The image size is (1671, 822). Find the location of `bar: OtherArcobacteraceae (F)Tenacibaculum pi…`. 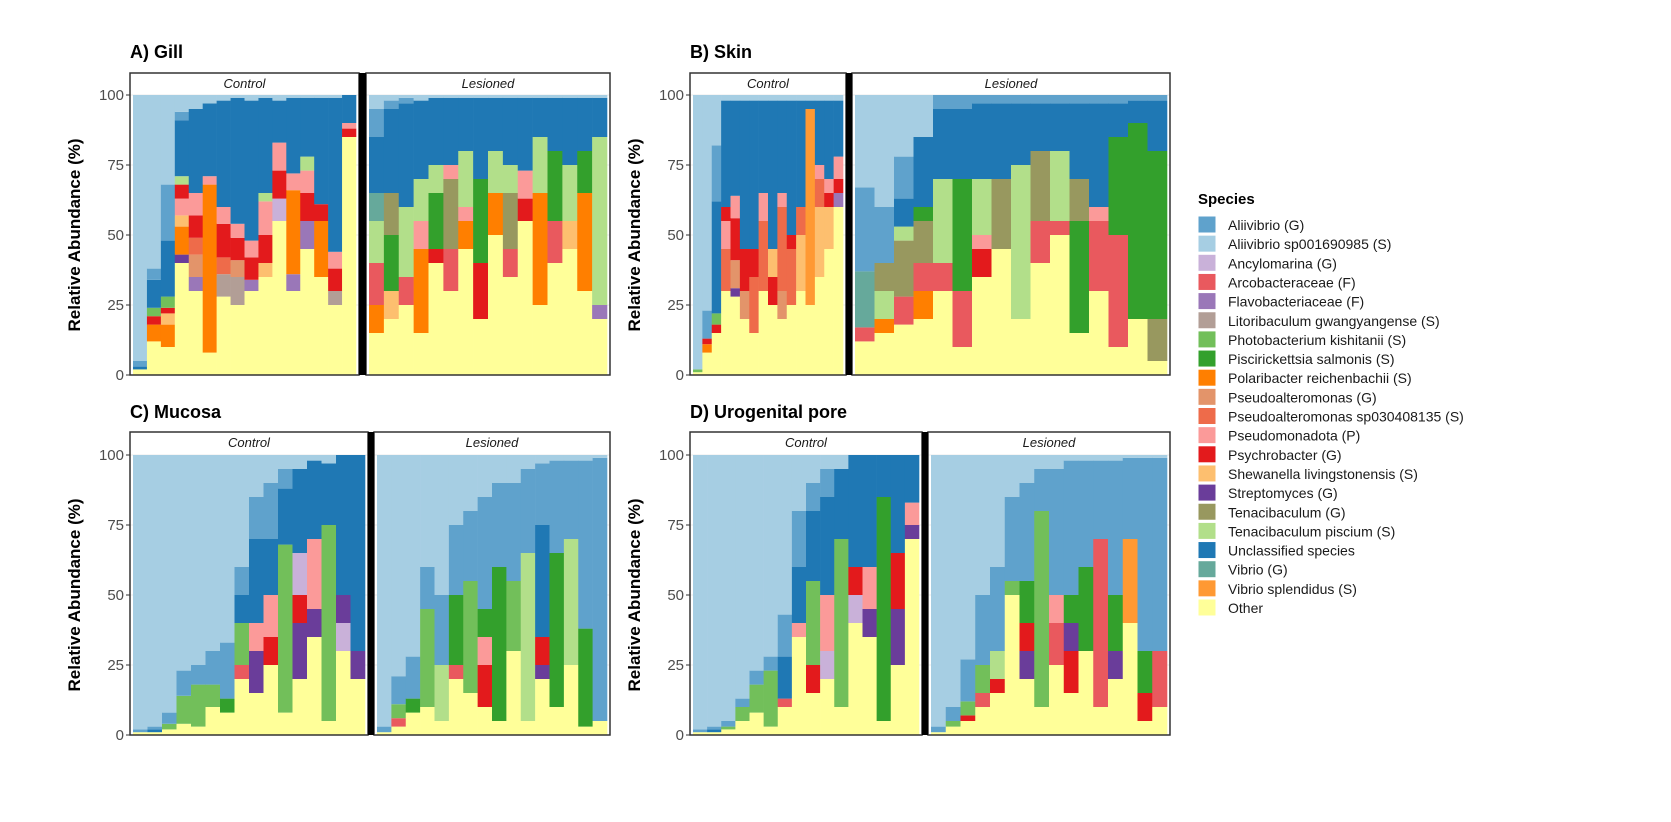

bar: OtherArcobacteraceae (F)Tenacibaculum pi… is located at coordinates (943, 235).